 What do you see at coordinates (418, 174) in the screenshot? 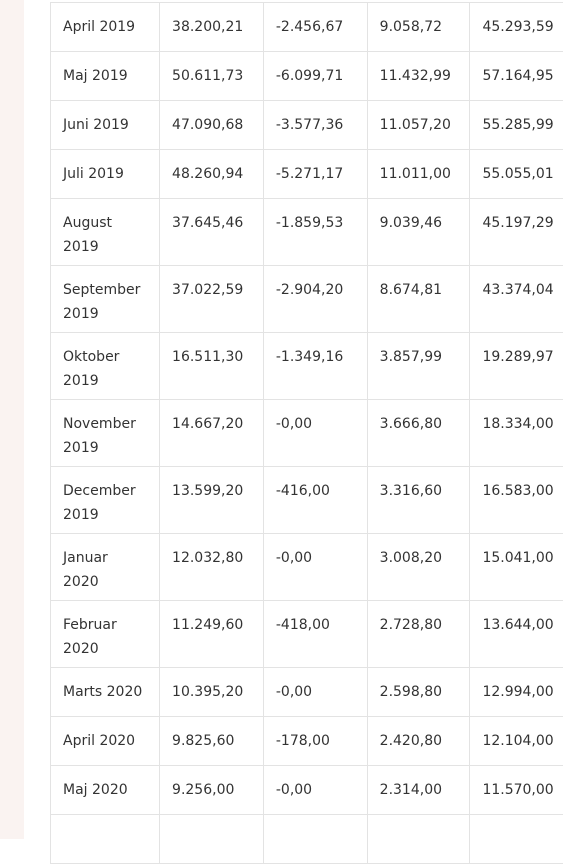
I see `tax-cell: 11.011,00` at bounding box center [418, 174].